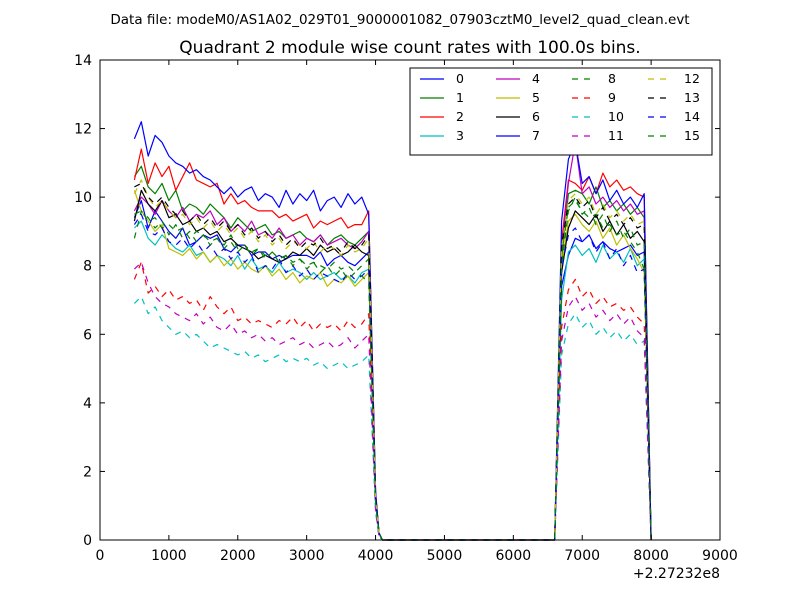 The width and height of the screenshot is (800, 600). What do you see at coordinates (376, 556) in the screenshot?
I see `x-tick-label: 4000` at bounding box center [376, 556].